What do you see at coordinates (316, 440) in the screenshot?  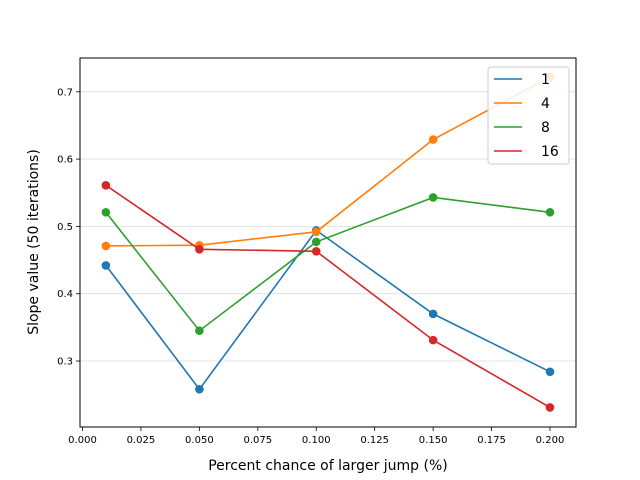 I see `x-tick-label: 0.100` at bounding box center [316, 440].